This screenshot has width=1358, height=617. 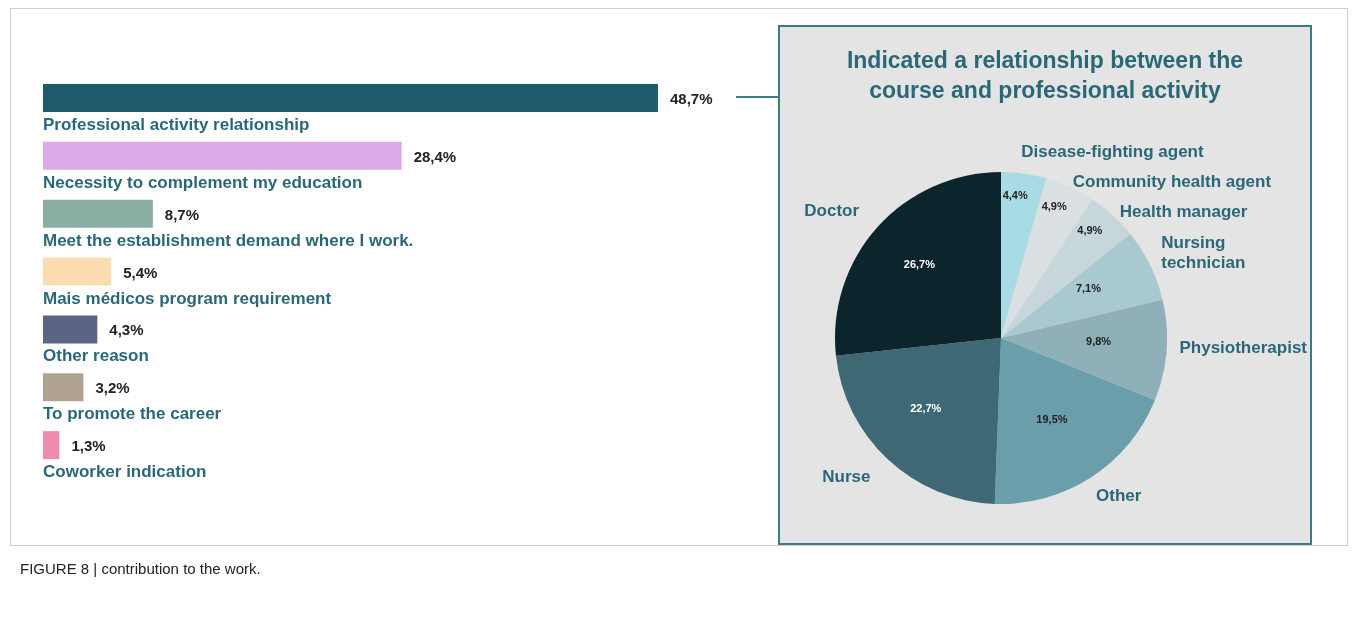 What do you see at coordinates (203, 182) in the screenshot?
I see `y-tick-label: Necessity to complement my education` at bounding box center [203, 182].